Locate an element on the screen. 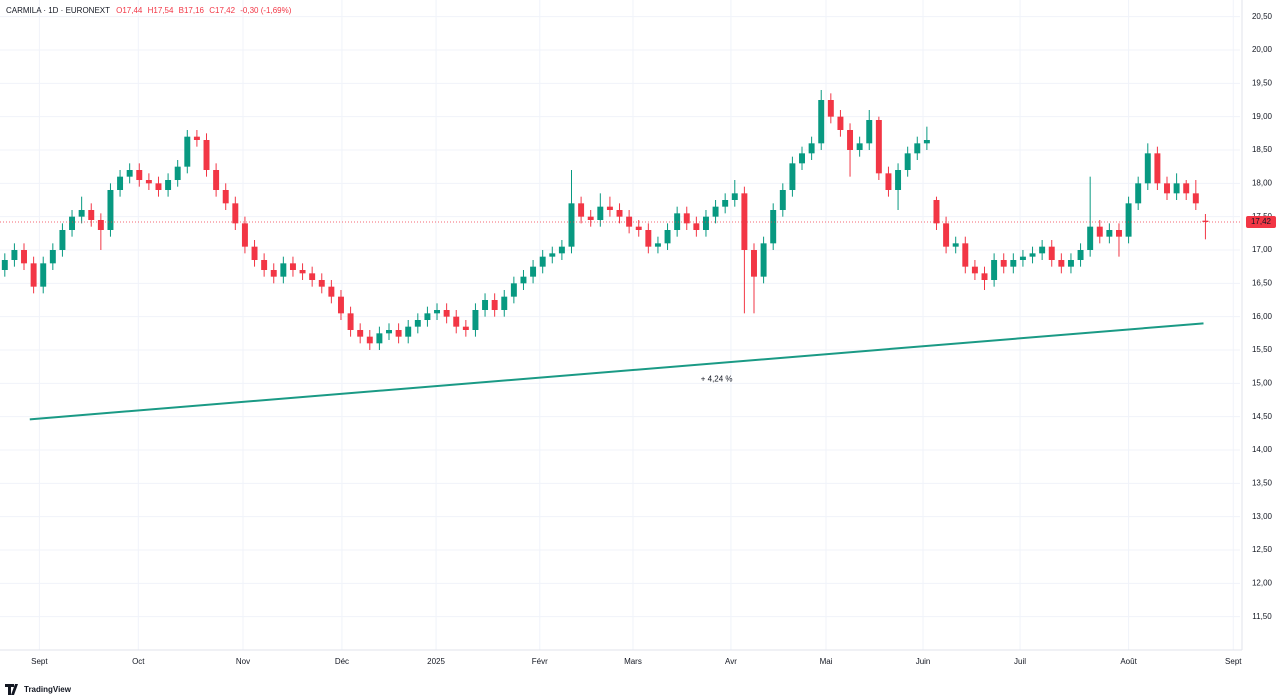 The height and width of the screenshot is (700, 1280). x-tick-label: Août is located at coordinates (1128, 661).